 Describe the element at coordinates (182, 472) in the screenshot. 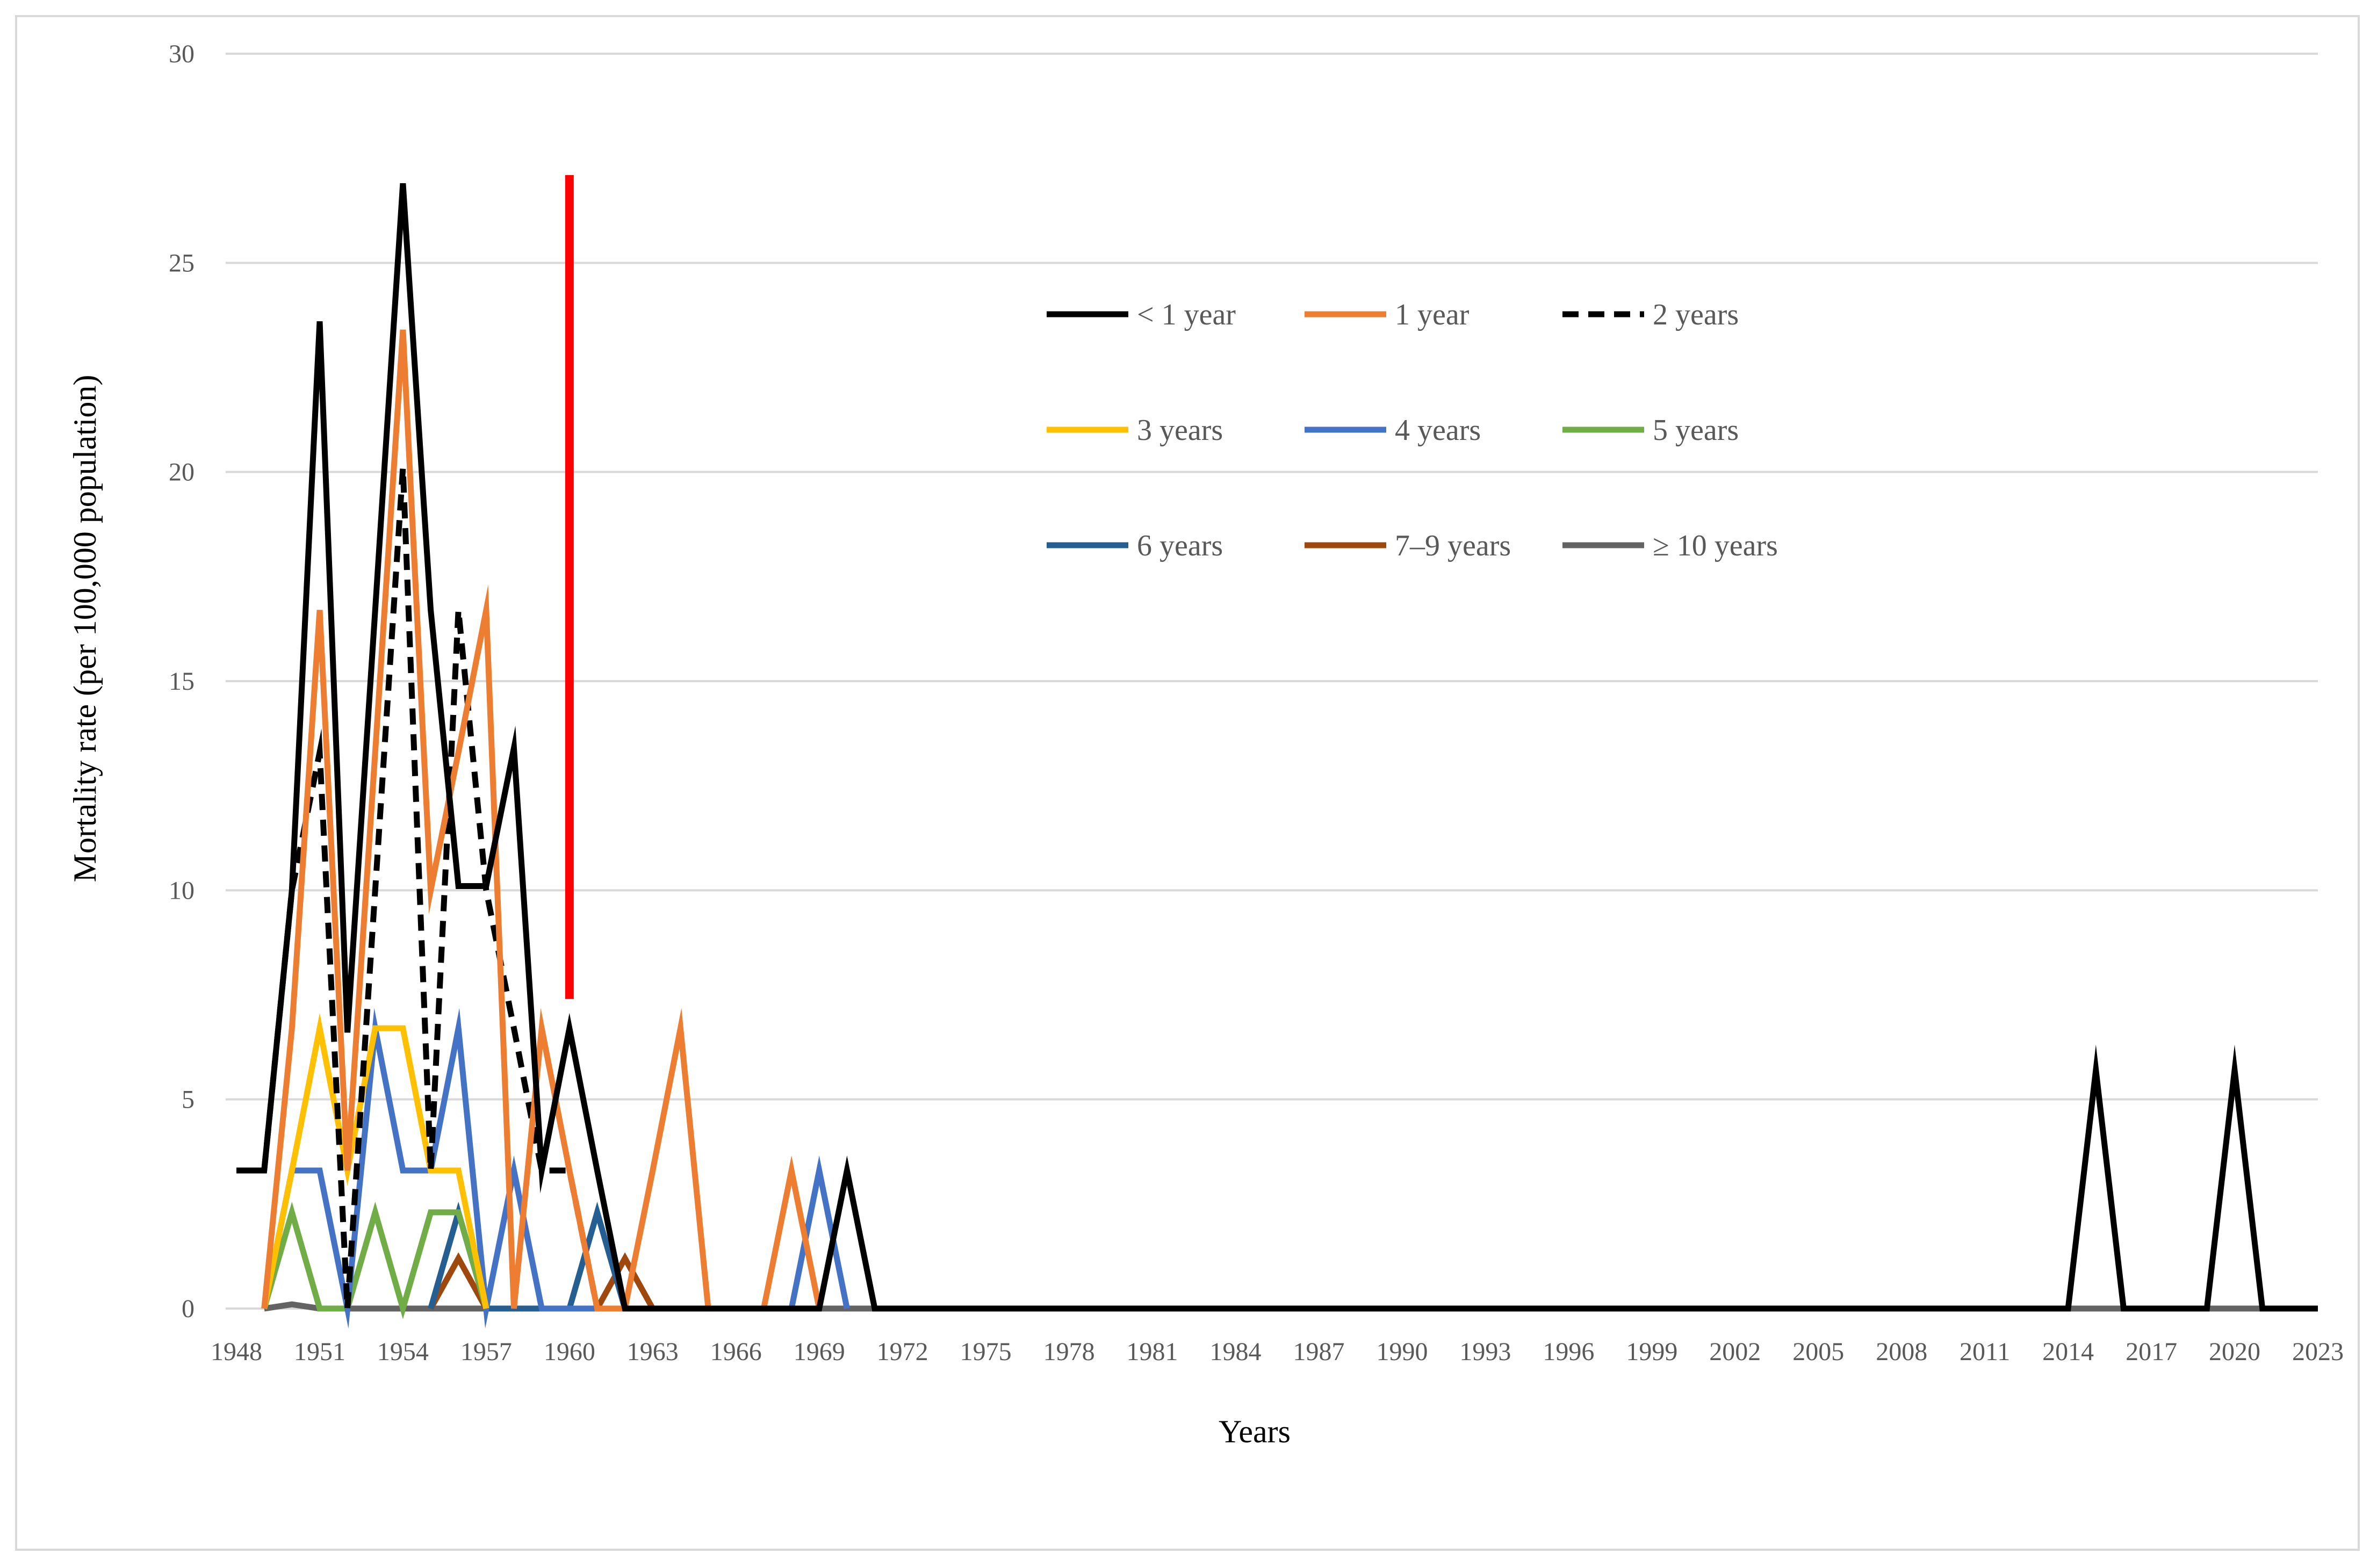

I see `y-tick-label: 20` at that location.